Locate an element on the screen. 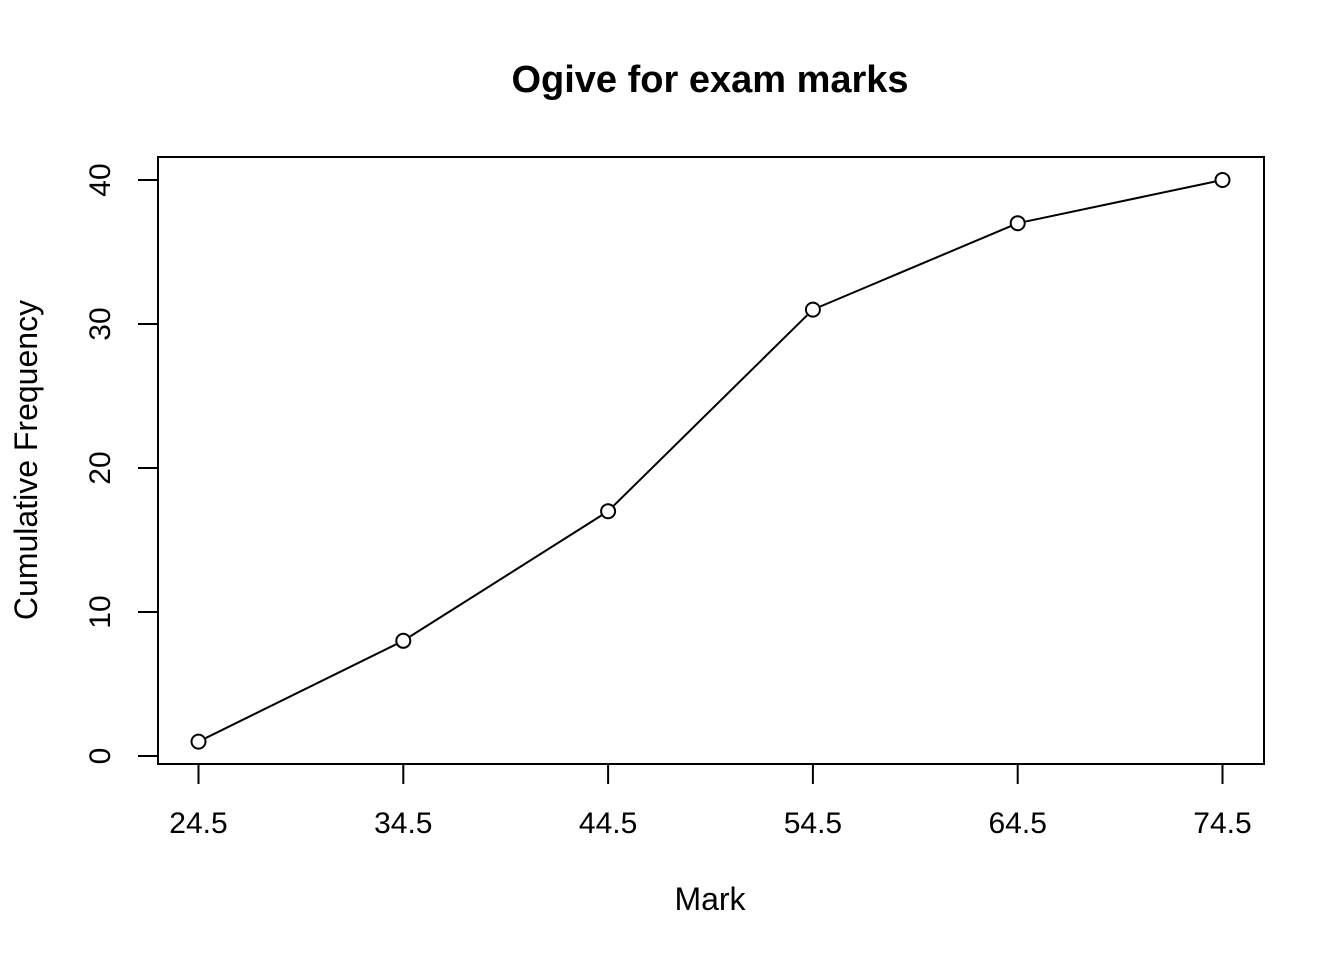 This screenshot has width=1344, height=960. x-tick-label: 54.5 is located at coordinates (813, 823).